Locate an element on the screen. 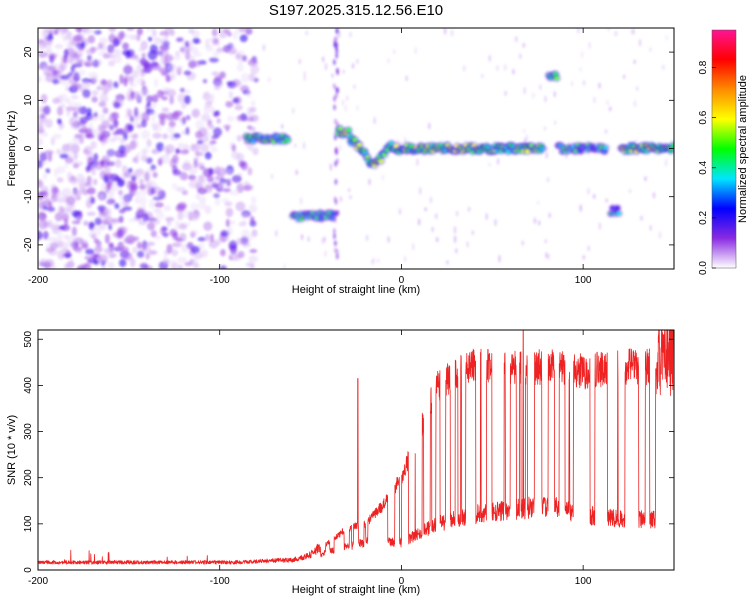 Image resolution: width=750 pixels, height=600 pixels. colorbar-tick-label: 0.6 is located at coordinates (703, 117).